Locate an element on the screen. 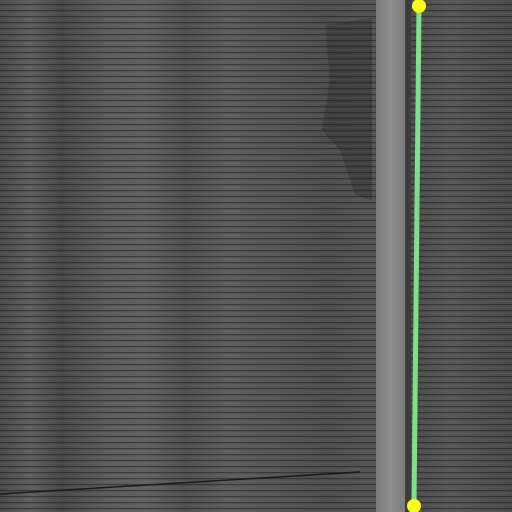  endpoint-top is located at coordinates (419, 6).